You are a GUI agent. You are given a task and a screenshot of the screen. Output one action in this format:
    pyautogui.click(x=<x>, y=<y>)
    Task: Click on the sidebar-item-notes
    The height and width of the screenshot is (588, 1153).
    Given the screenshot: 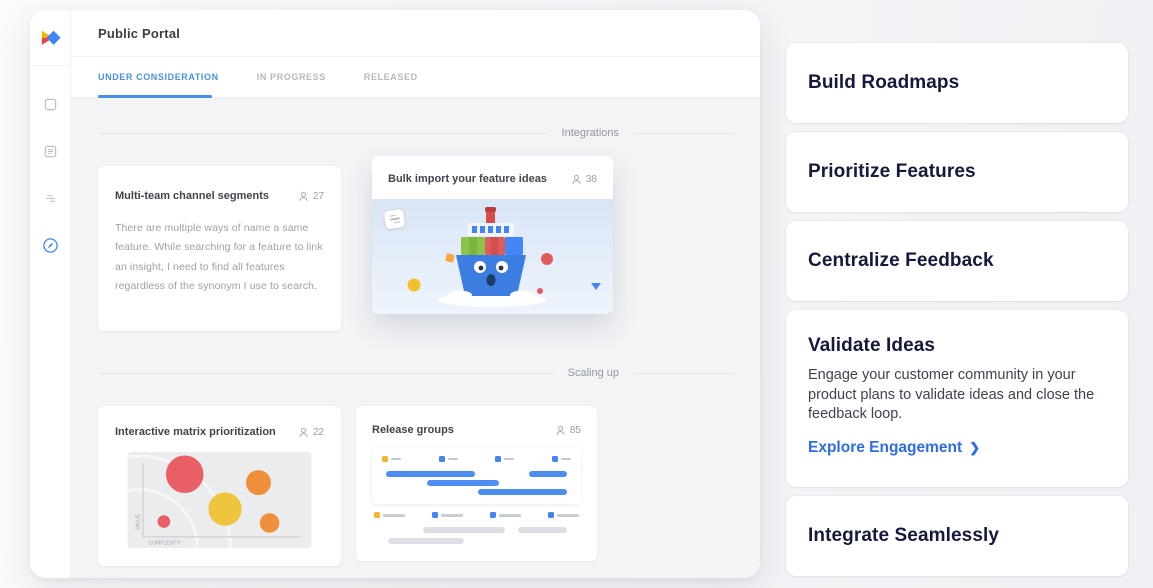 What is the action you would take?
    pyautogui.click(x=50, y=151)
    